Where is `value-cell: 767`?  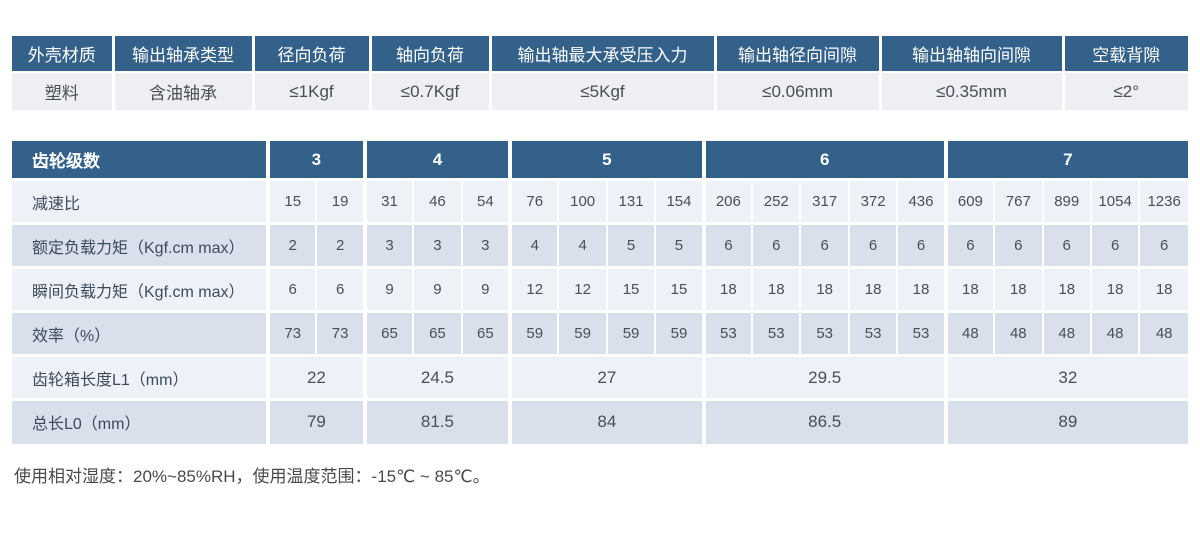 value-cell: 767 is located at coordinates (1018, 201).